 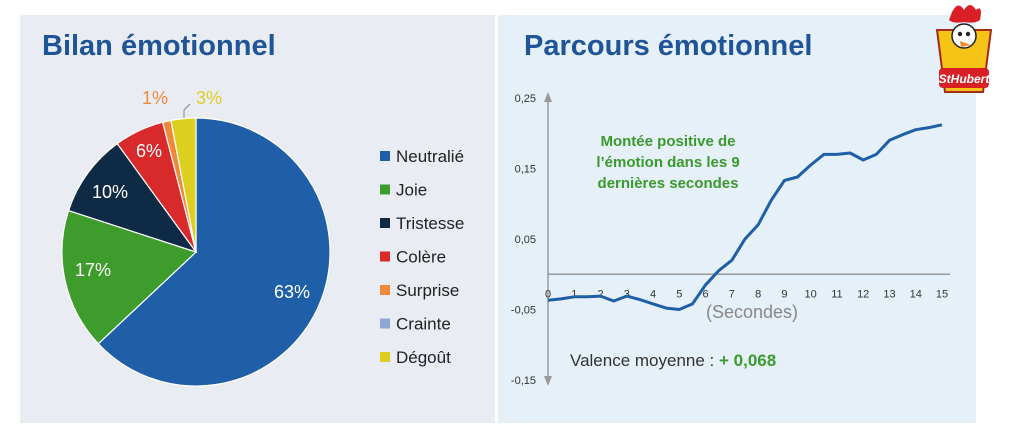 What do you see at coordinates (93, 270) in the screenshot?
I see `pie-data-label-joie: 17%` at bounding box center [93, 270].